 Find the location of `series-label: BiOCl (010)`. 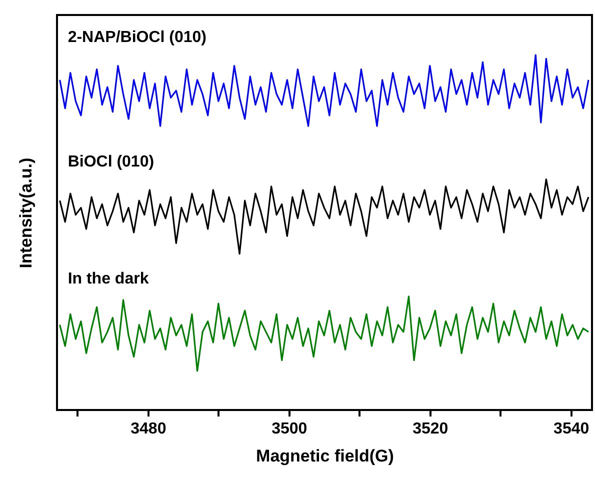

series-label: BiOCl (010) is located at coordinates (111, 161).